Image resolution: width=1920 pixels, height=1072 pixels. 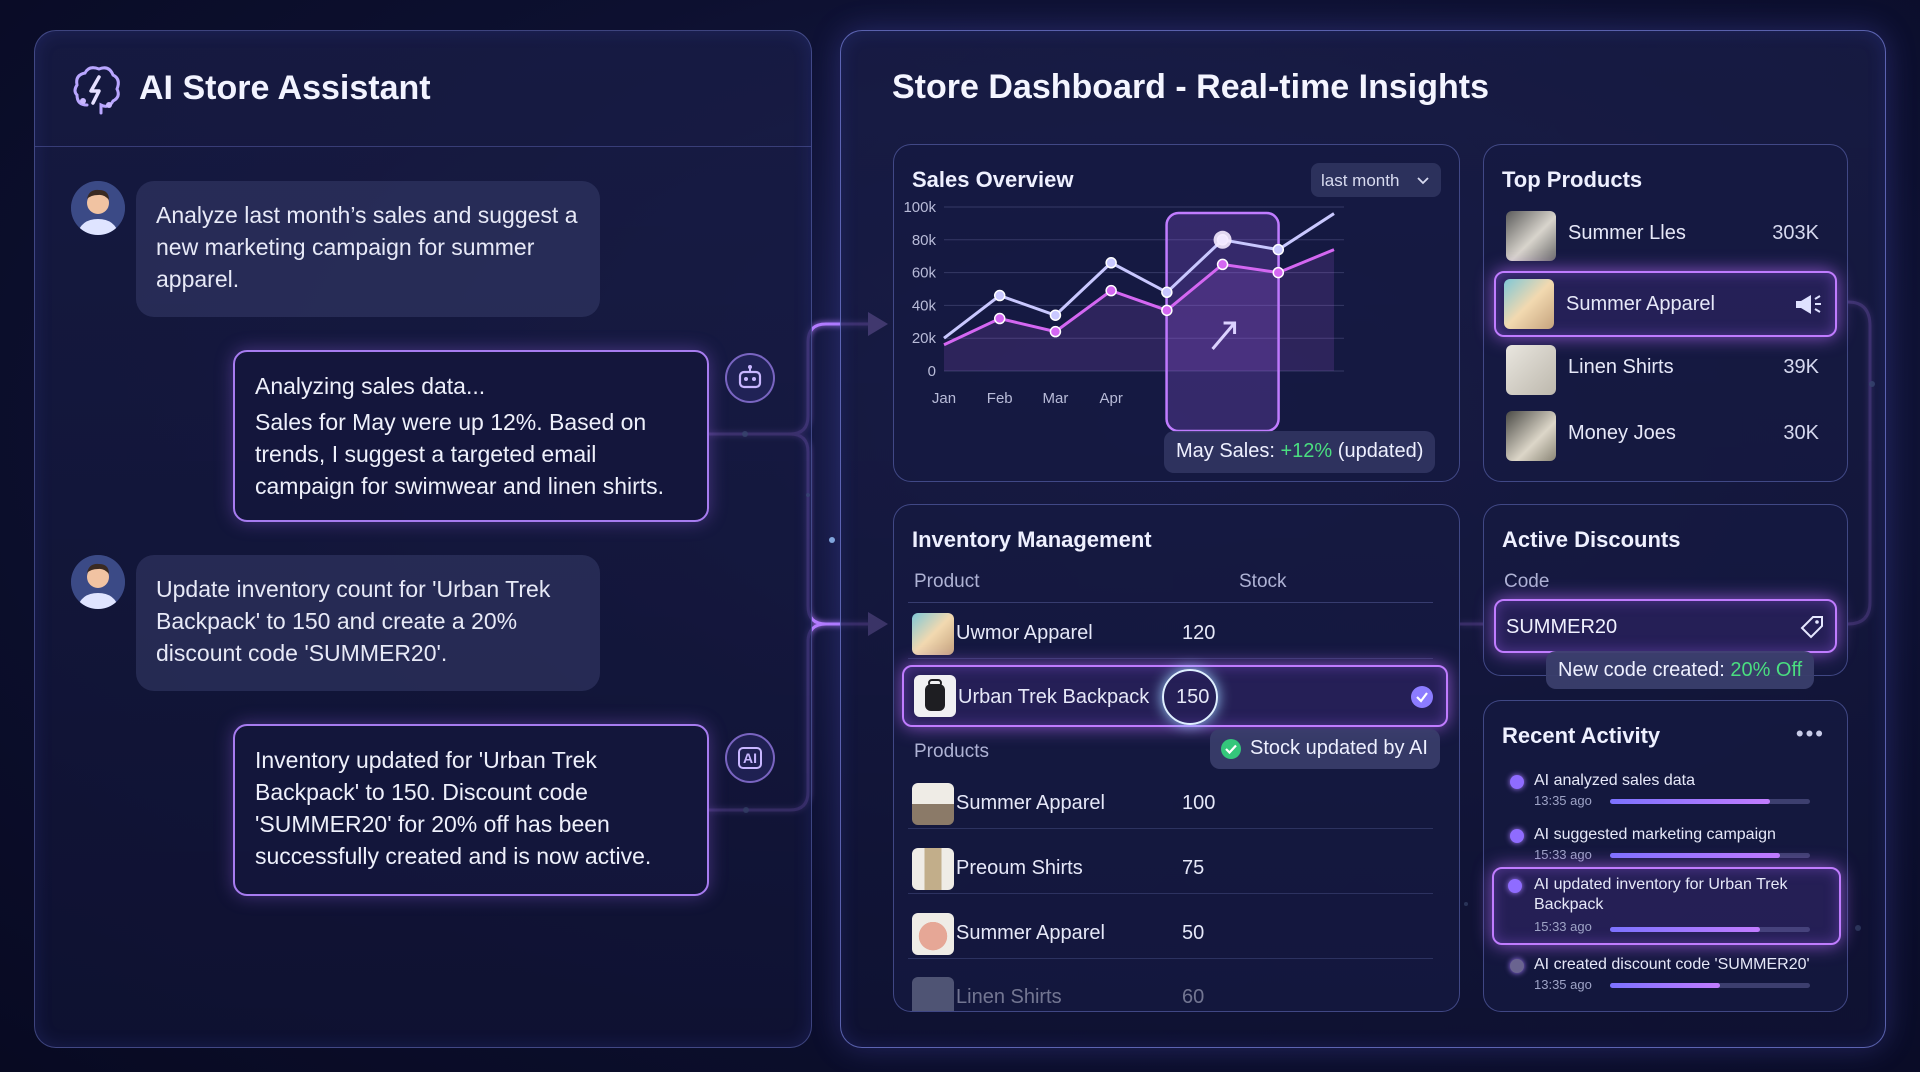 I want to click on top-products-title: Top Products, so click(x=1572, y=179).